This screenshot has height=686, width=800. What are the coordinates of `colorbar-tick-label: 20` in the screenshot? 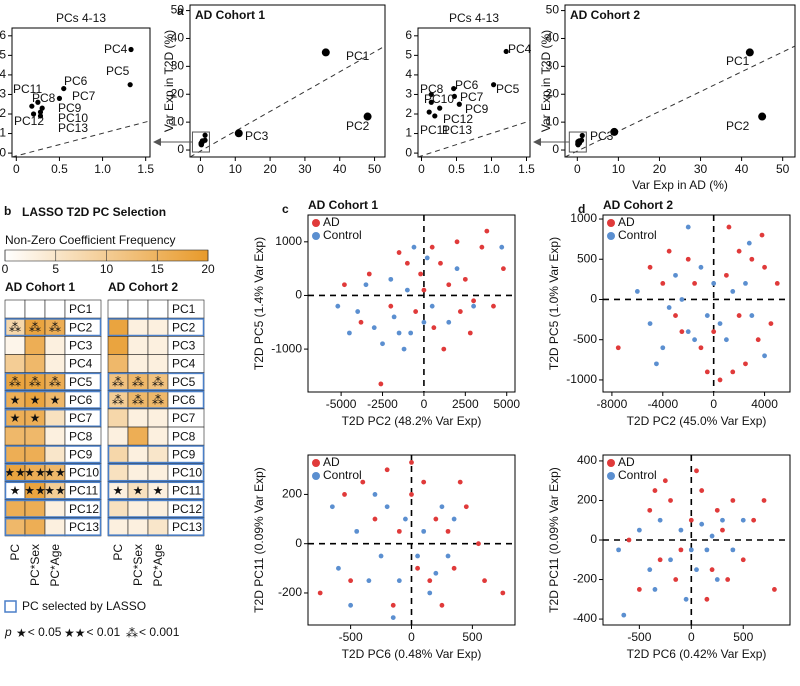 It's located at (208, 269).